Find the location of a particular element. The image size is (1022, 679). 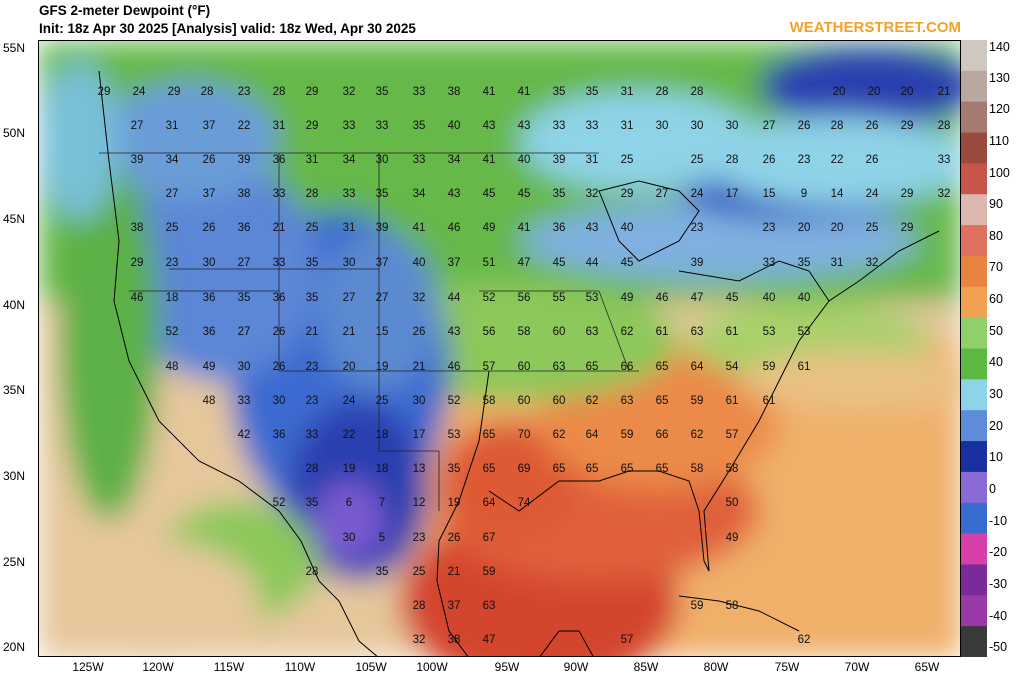

dewpoint-value-label: 61 is located at coordinates (732, 401).